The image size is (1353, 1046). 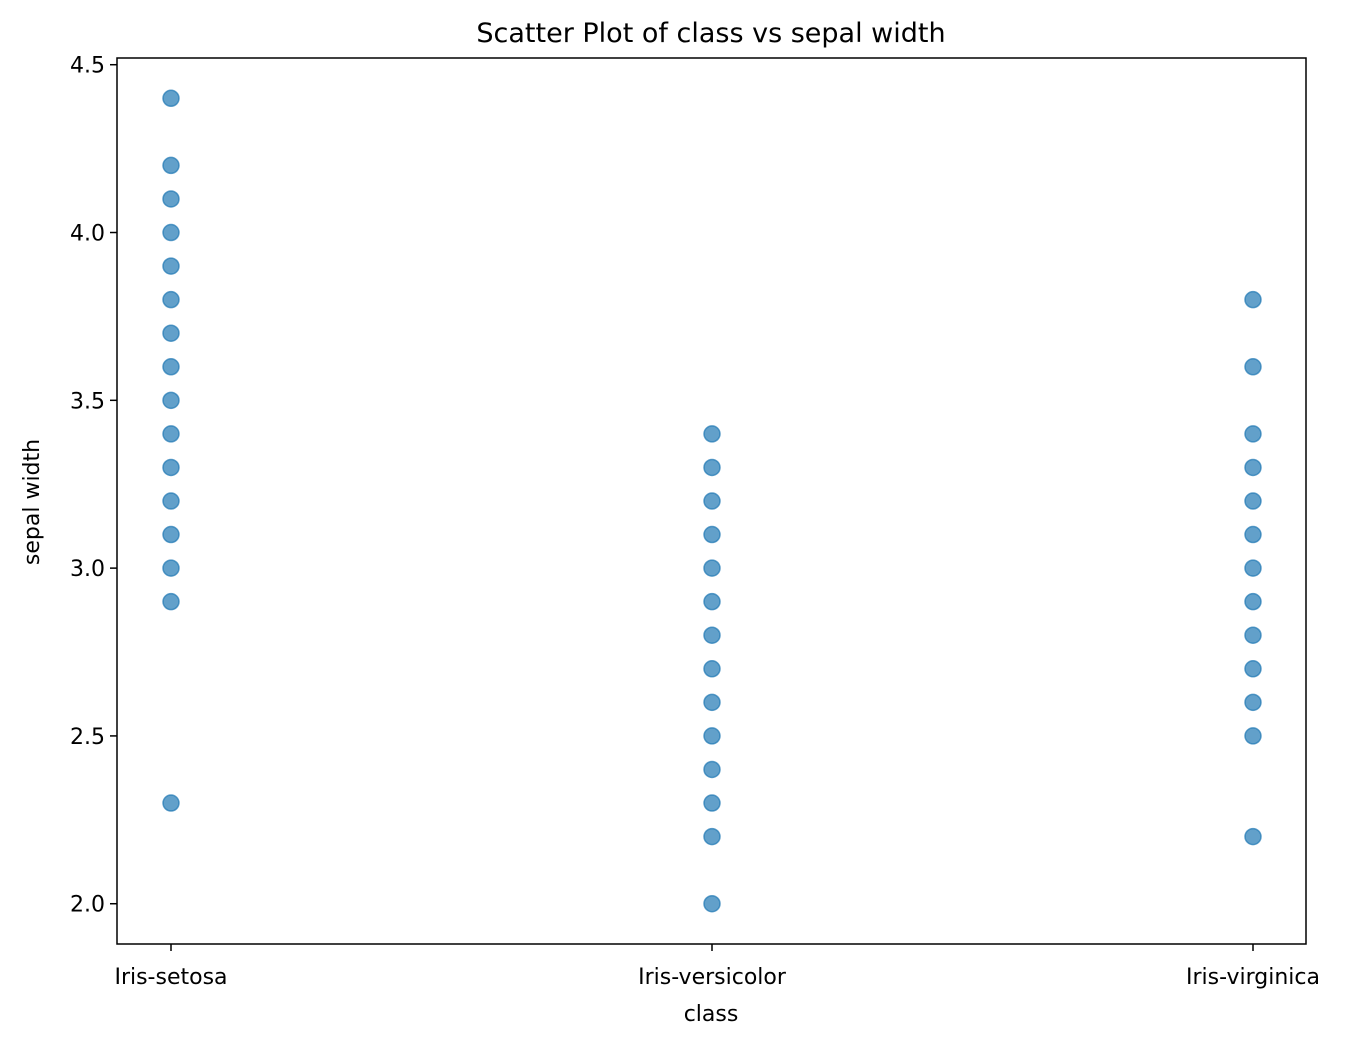 What do you see at coordinates (87, 234) in the screenshot?
I see `y-tick-label: 4.0` at bounding box center [87, 234].